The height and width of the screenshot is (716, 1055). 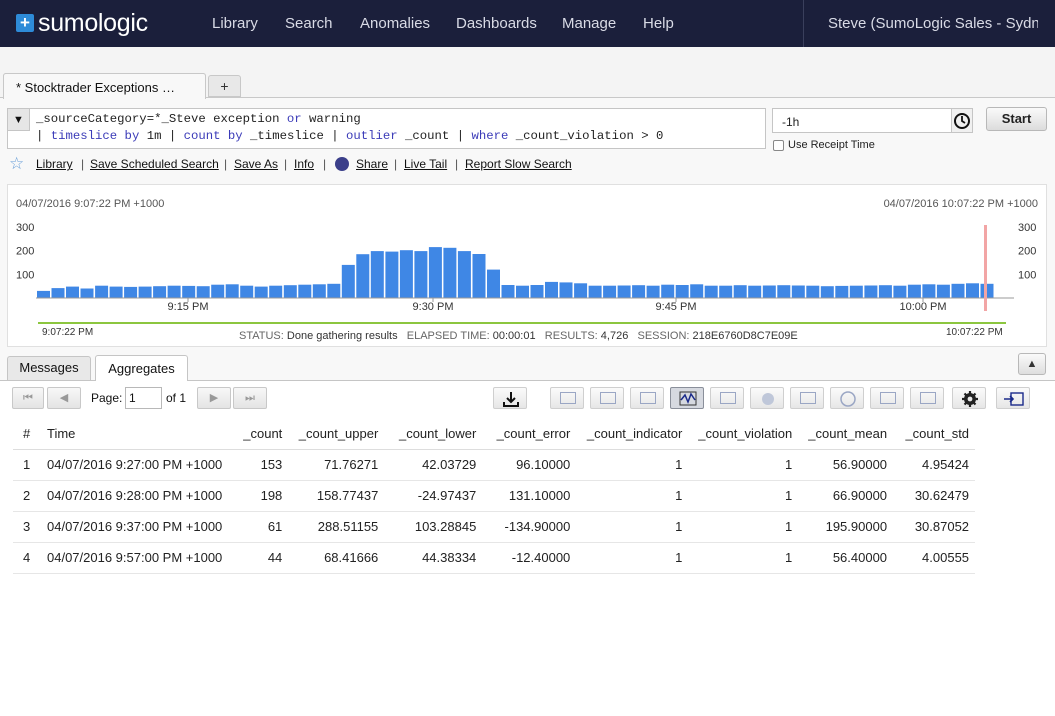 I want to click on tab-messages: Messages, so click(x=49, y=368).